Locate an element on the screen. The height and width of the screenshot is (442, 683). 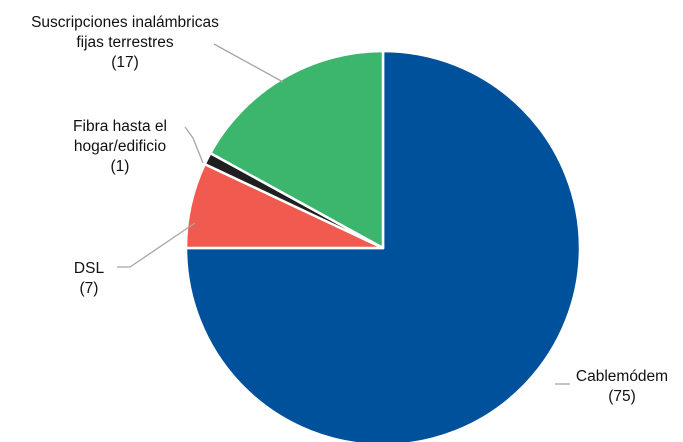
slice-label-line: fijas terrestres is located at coordinates (125, 42).